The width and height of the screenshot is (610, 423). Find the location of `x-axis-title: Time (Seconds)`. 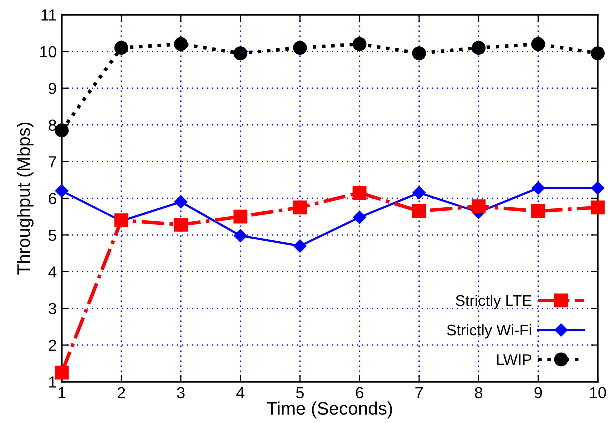

x-axis-title: Time (Seconds) is located at coordinates (329, 410).